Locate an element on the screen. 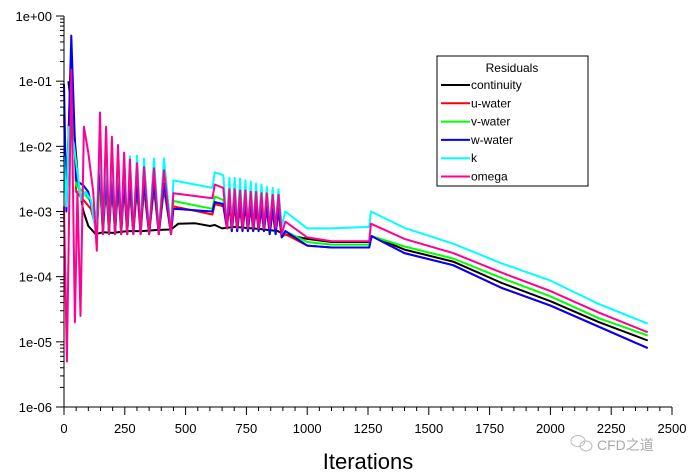  x-tick-label: 0 is located at coordinates (63, 428).